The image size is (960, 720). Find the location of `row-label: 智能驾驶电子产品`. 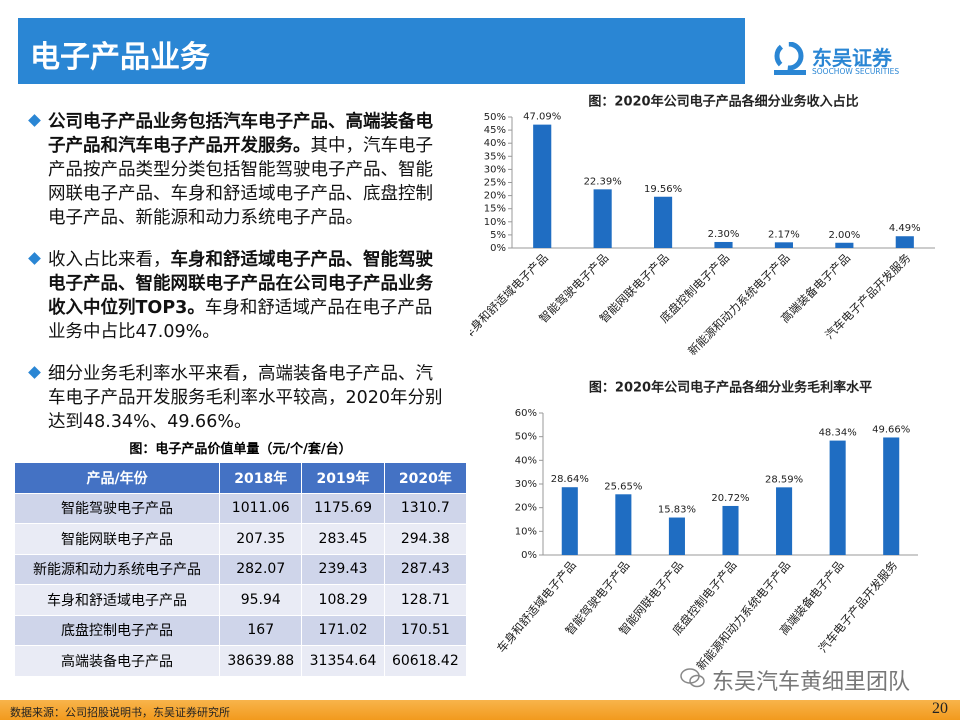

row-label: 智能驾驶电子产品 is located at coordinates (117, 508).